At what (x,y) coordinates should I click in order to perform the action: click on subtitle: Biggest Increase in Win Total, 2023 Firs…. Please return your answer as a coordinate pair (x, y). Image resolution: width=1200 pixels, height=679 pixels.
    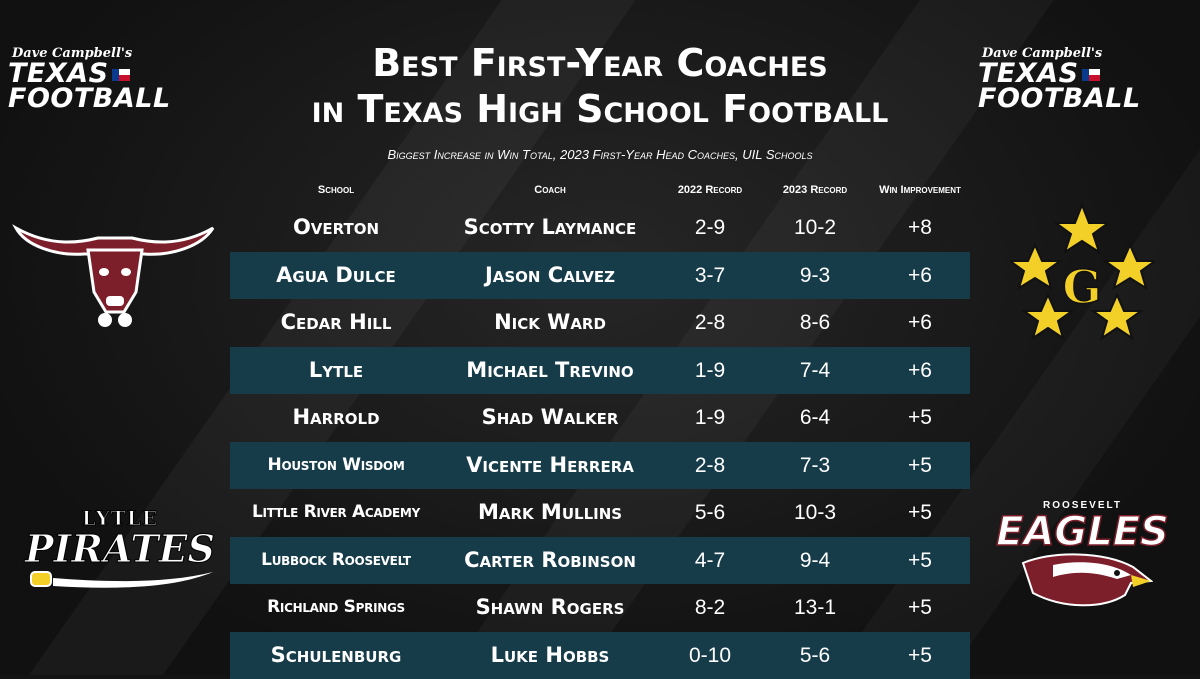
    Looking at the image, I should click on (600, 154).